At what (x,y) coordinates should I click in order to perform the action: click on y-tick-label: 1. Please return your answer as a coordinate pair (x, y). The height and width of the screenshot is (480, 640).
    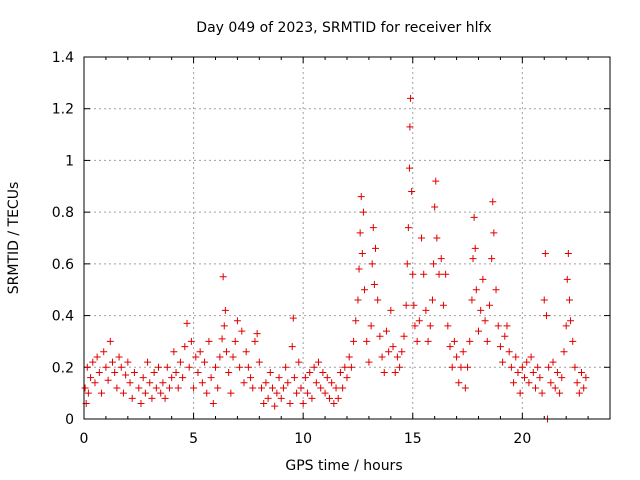
    Looking at the image, I should click on (69, 161).